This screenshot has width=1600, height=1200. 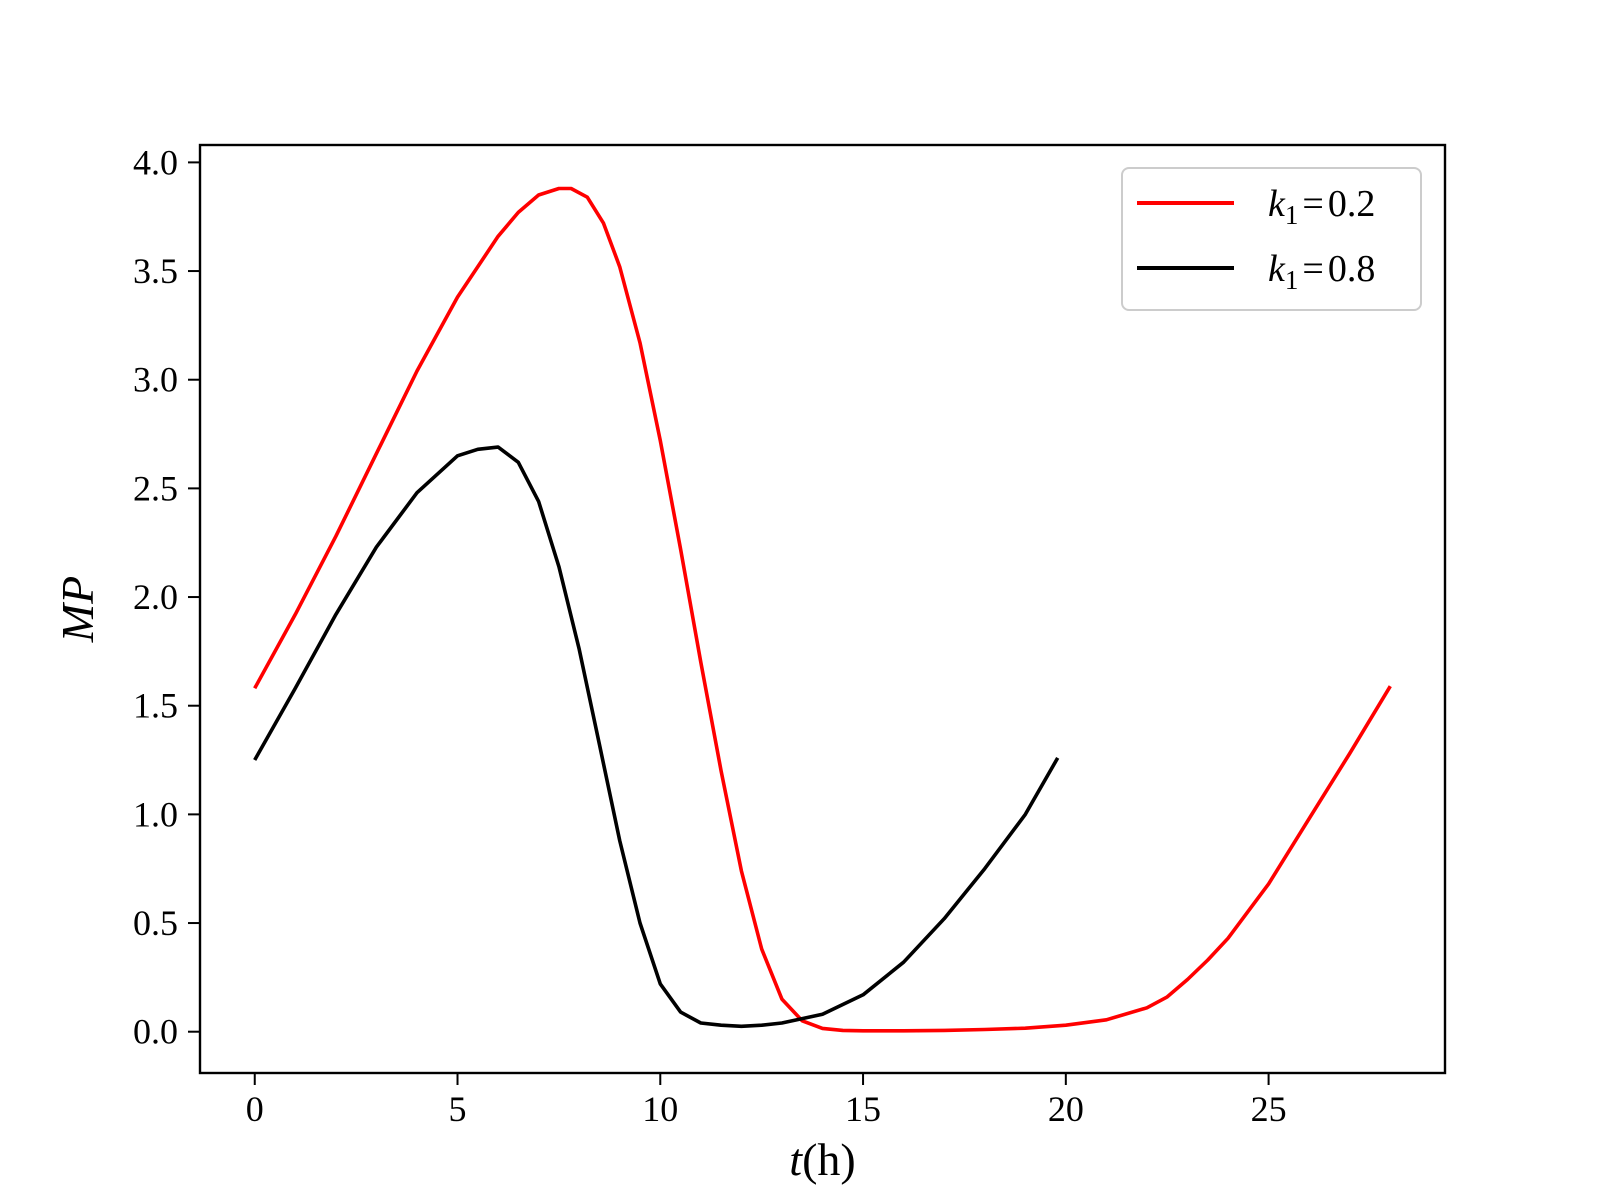 I want to click on y-tick-label: 4.0, so click(x=155, y=162).